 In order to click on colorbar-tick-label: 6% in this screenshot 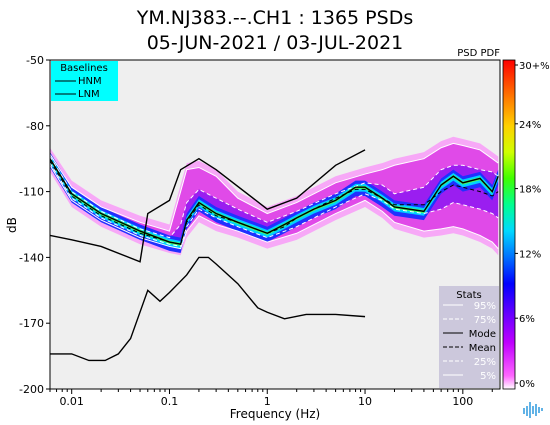, I will do `click(527, 319)`.